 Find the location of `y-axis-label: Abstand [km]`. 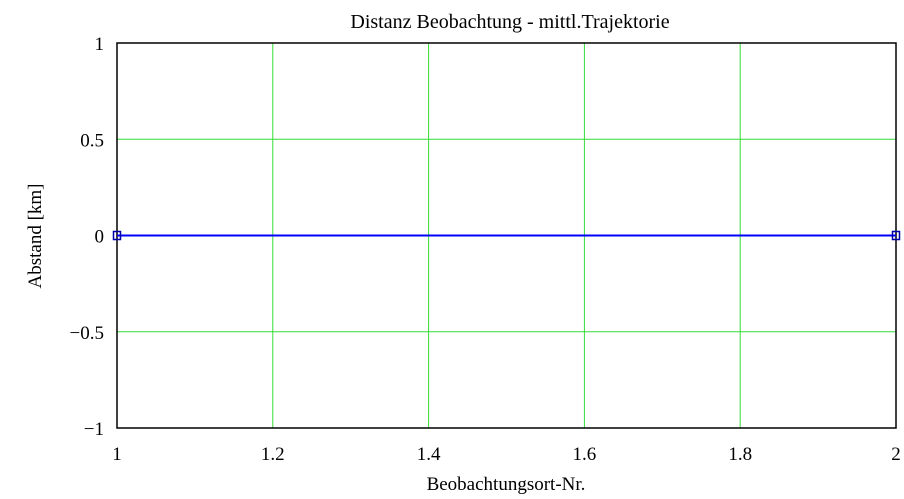

y-axis-label: Abstand [km] is located at coordinates (35, 235).